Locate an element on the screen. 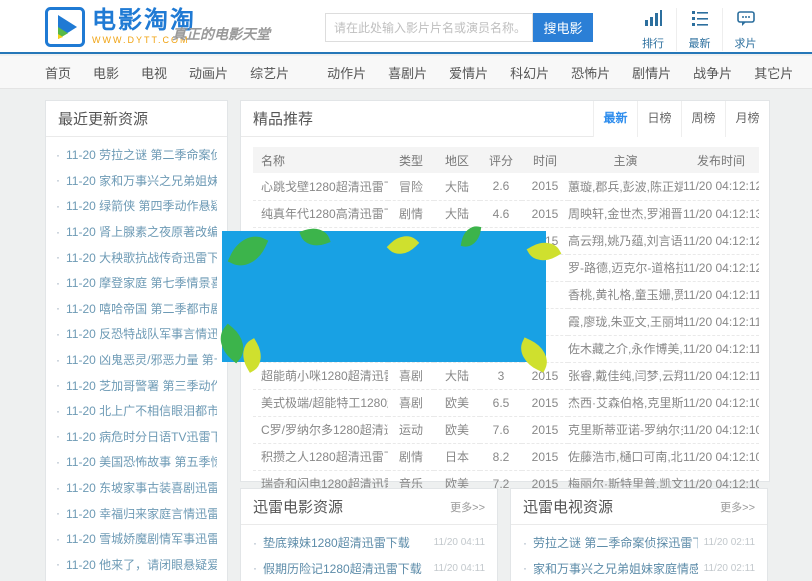 The height and width of the screenshot is (581, 812). recent-update-item: · 11-20 病危时分日语TV迅雷下载 is located at coordinates (136, 437).